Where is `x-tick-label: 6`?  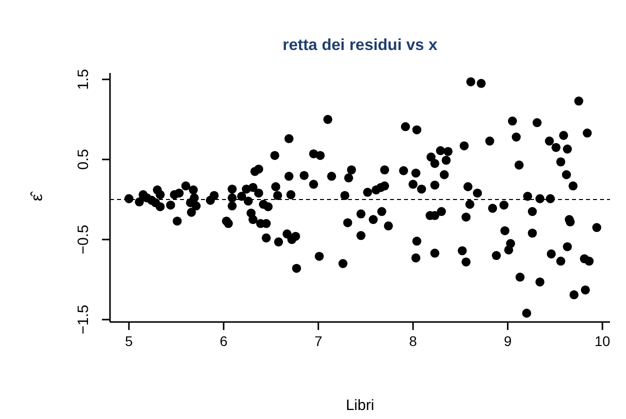 x-tick-label: 6 is located at coordinates (224, 340).